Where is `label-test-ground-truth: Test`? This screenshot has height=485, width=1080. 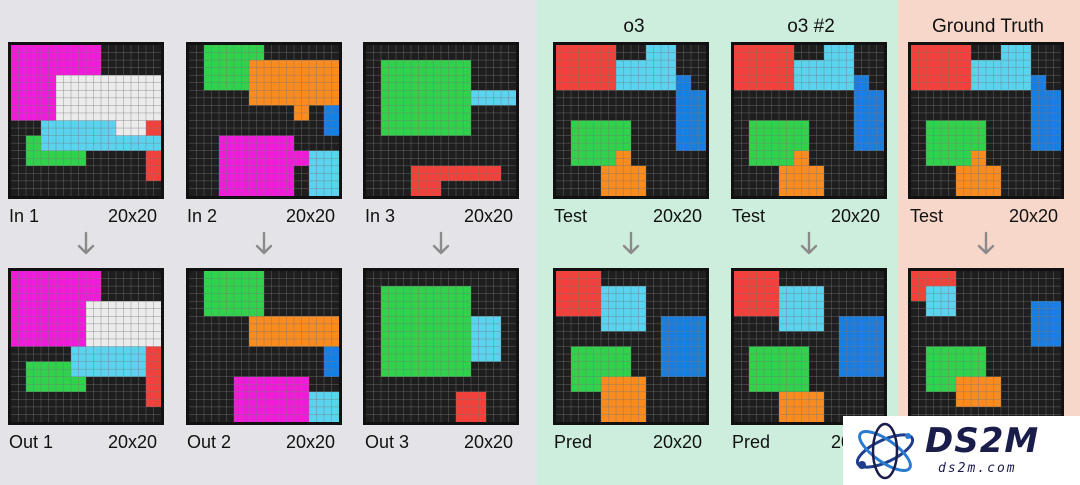 label-test-ground-truth: Test is located at coordinates (927, 216).